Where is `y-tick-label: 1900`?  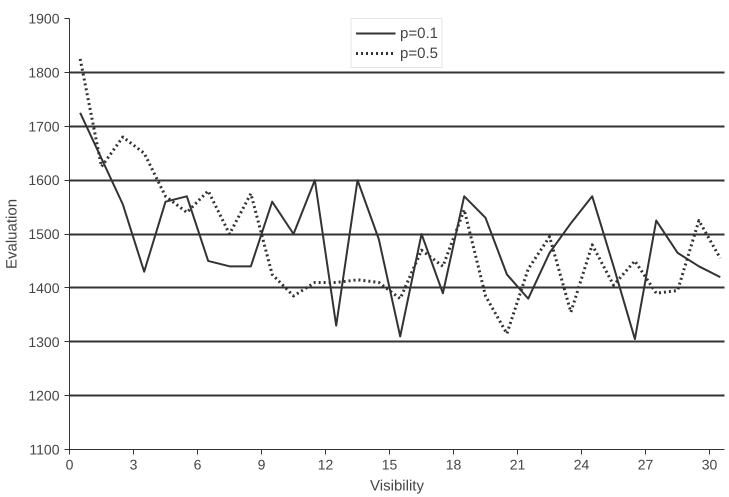 y-tick-label: 1900 is located at coordinates (44, 18).